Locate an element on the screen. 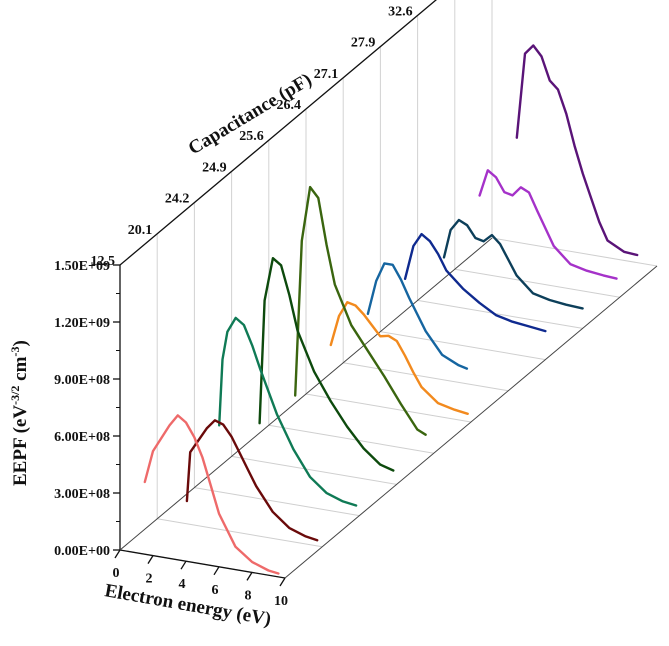  z-axis-title: Capacitance (pF) is located at coordinates (250, 114).